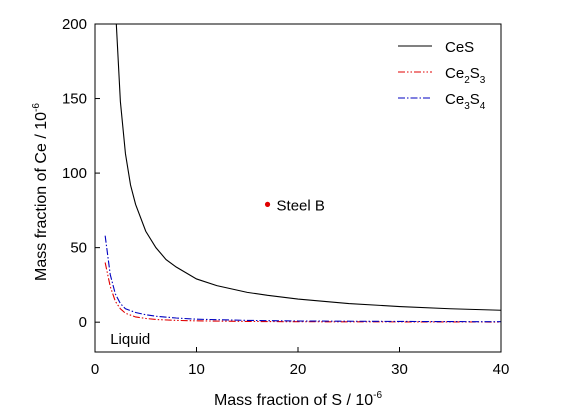 This screenshot has width=565, height=411. Describe the element at coordinates (78, 248) in the screenshot. I see `y-tick-label: 50` at that location.